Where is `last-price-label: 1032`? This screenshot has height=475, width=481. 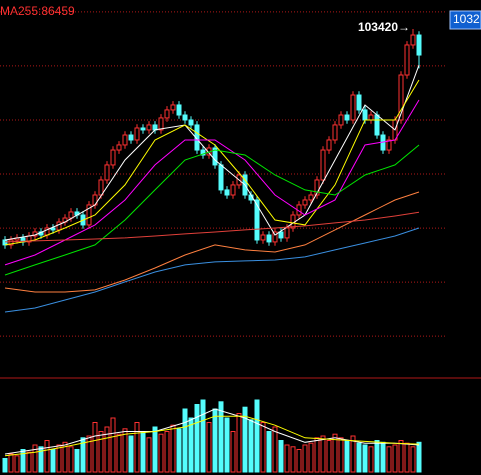
last-price-label: 1032 is located at coordinates (466, 19).